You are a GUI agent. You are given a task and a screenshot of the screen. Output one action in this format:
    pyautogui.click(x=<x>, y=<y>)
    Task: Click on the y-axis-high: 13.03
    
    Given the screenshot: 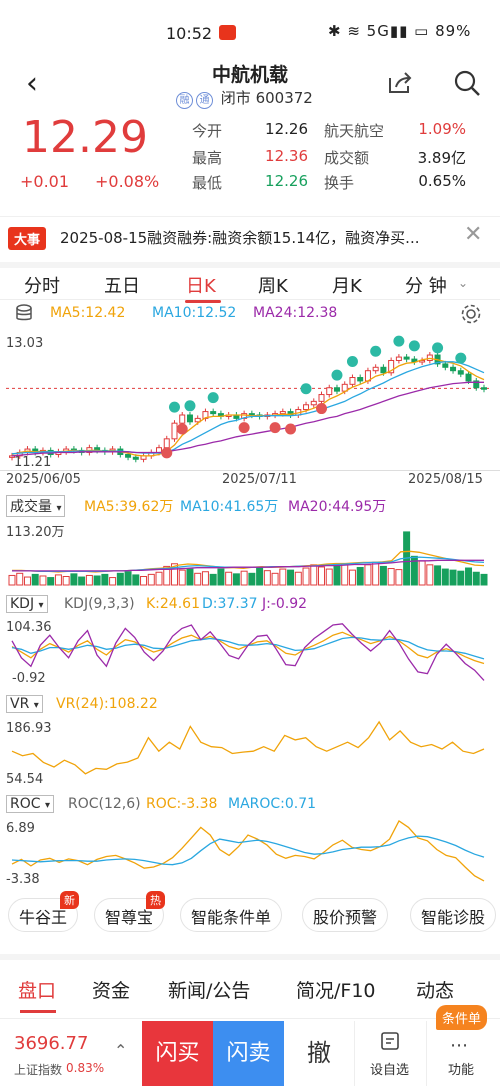 What is the action you would take?
    pyautogui.click(x=25, y=343)
    